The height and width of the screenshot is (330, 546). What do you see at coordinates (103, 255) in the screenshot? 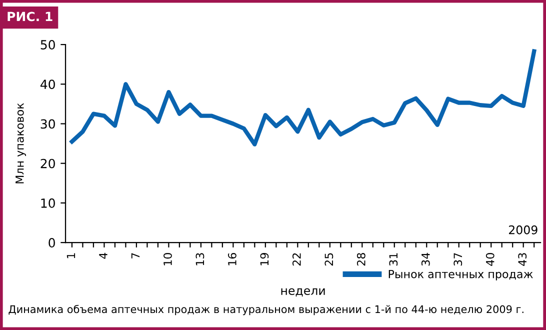
I see `x-tick-label: 4` at bounding box center [103, 255].